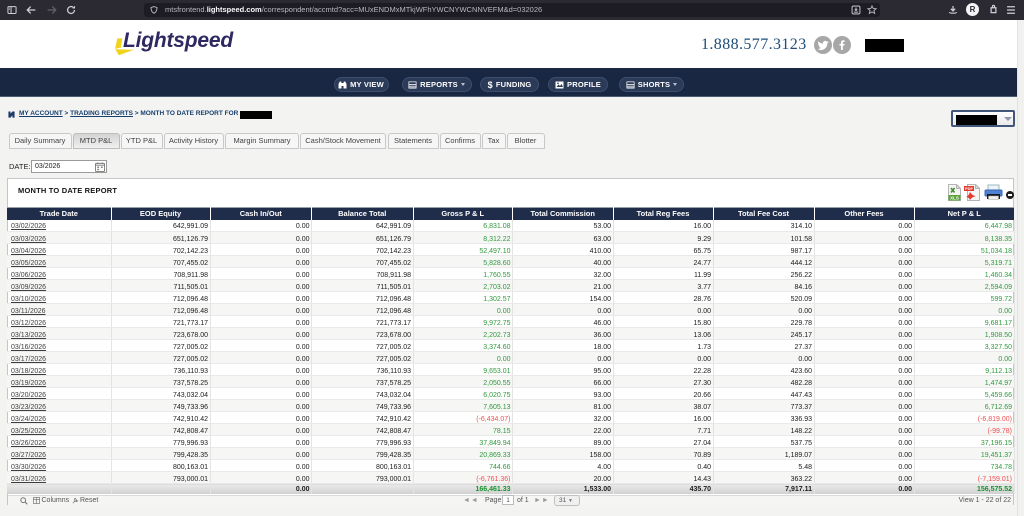 The image size is (1024, 516). What do you see at coordinates (969, 188) in the screenshot?
I see `svg-text: PDF` at bounding box center [969, 188].